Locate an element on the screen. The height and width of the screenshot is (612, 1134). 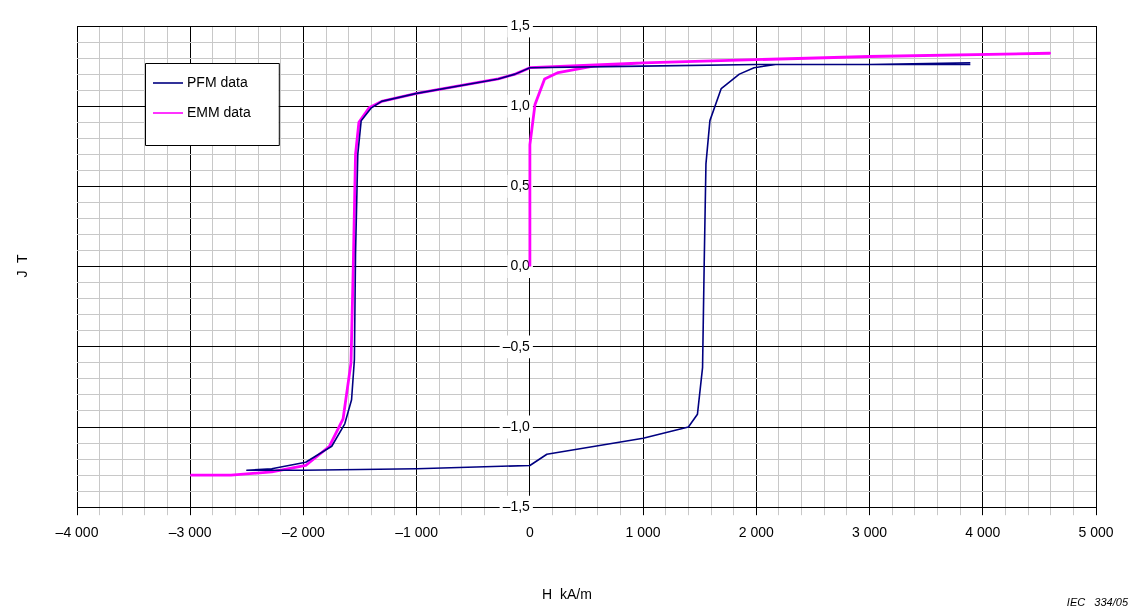
x-tick-label: –1 000 is located at coordinates (417, 532).